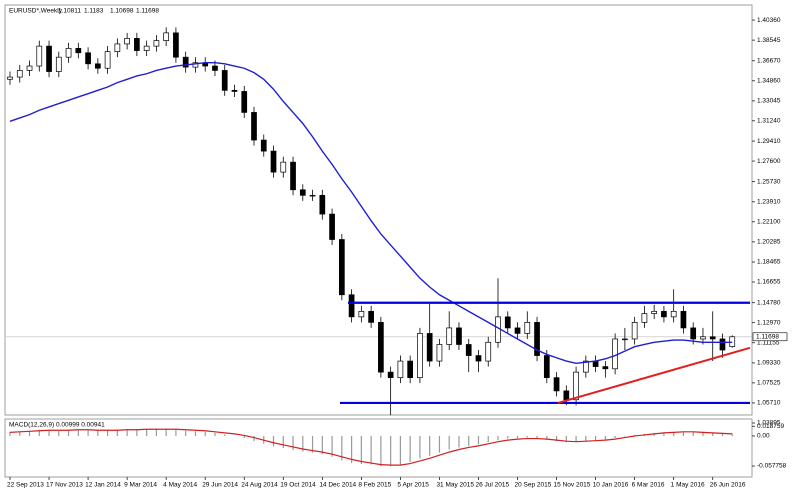  I want to click on current-price-box, so click(770, 337).